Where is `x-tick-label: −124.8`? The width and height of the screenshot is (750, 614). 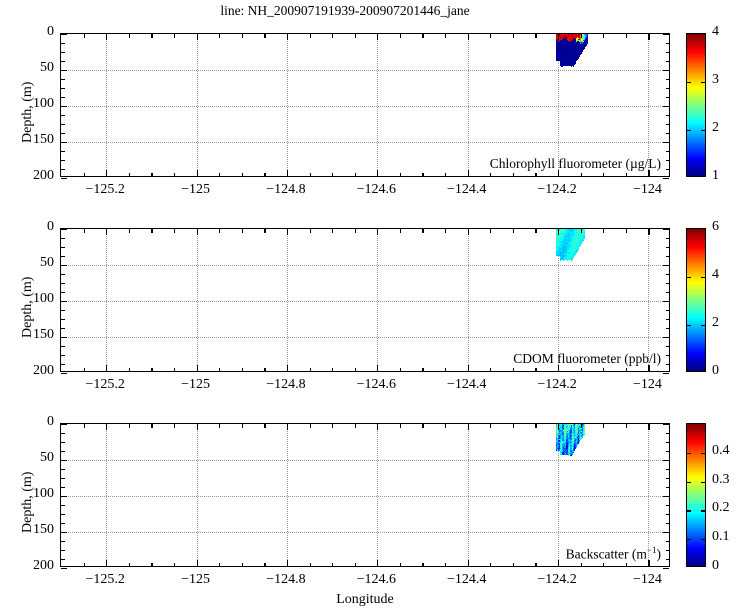
x-tick-label: −124.8 is located at coordinates (286, 189).